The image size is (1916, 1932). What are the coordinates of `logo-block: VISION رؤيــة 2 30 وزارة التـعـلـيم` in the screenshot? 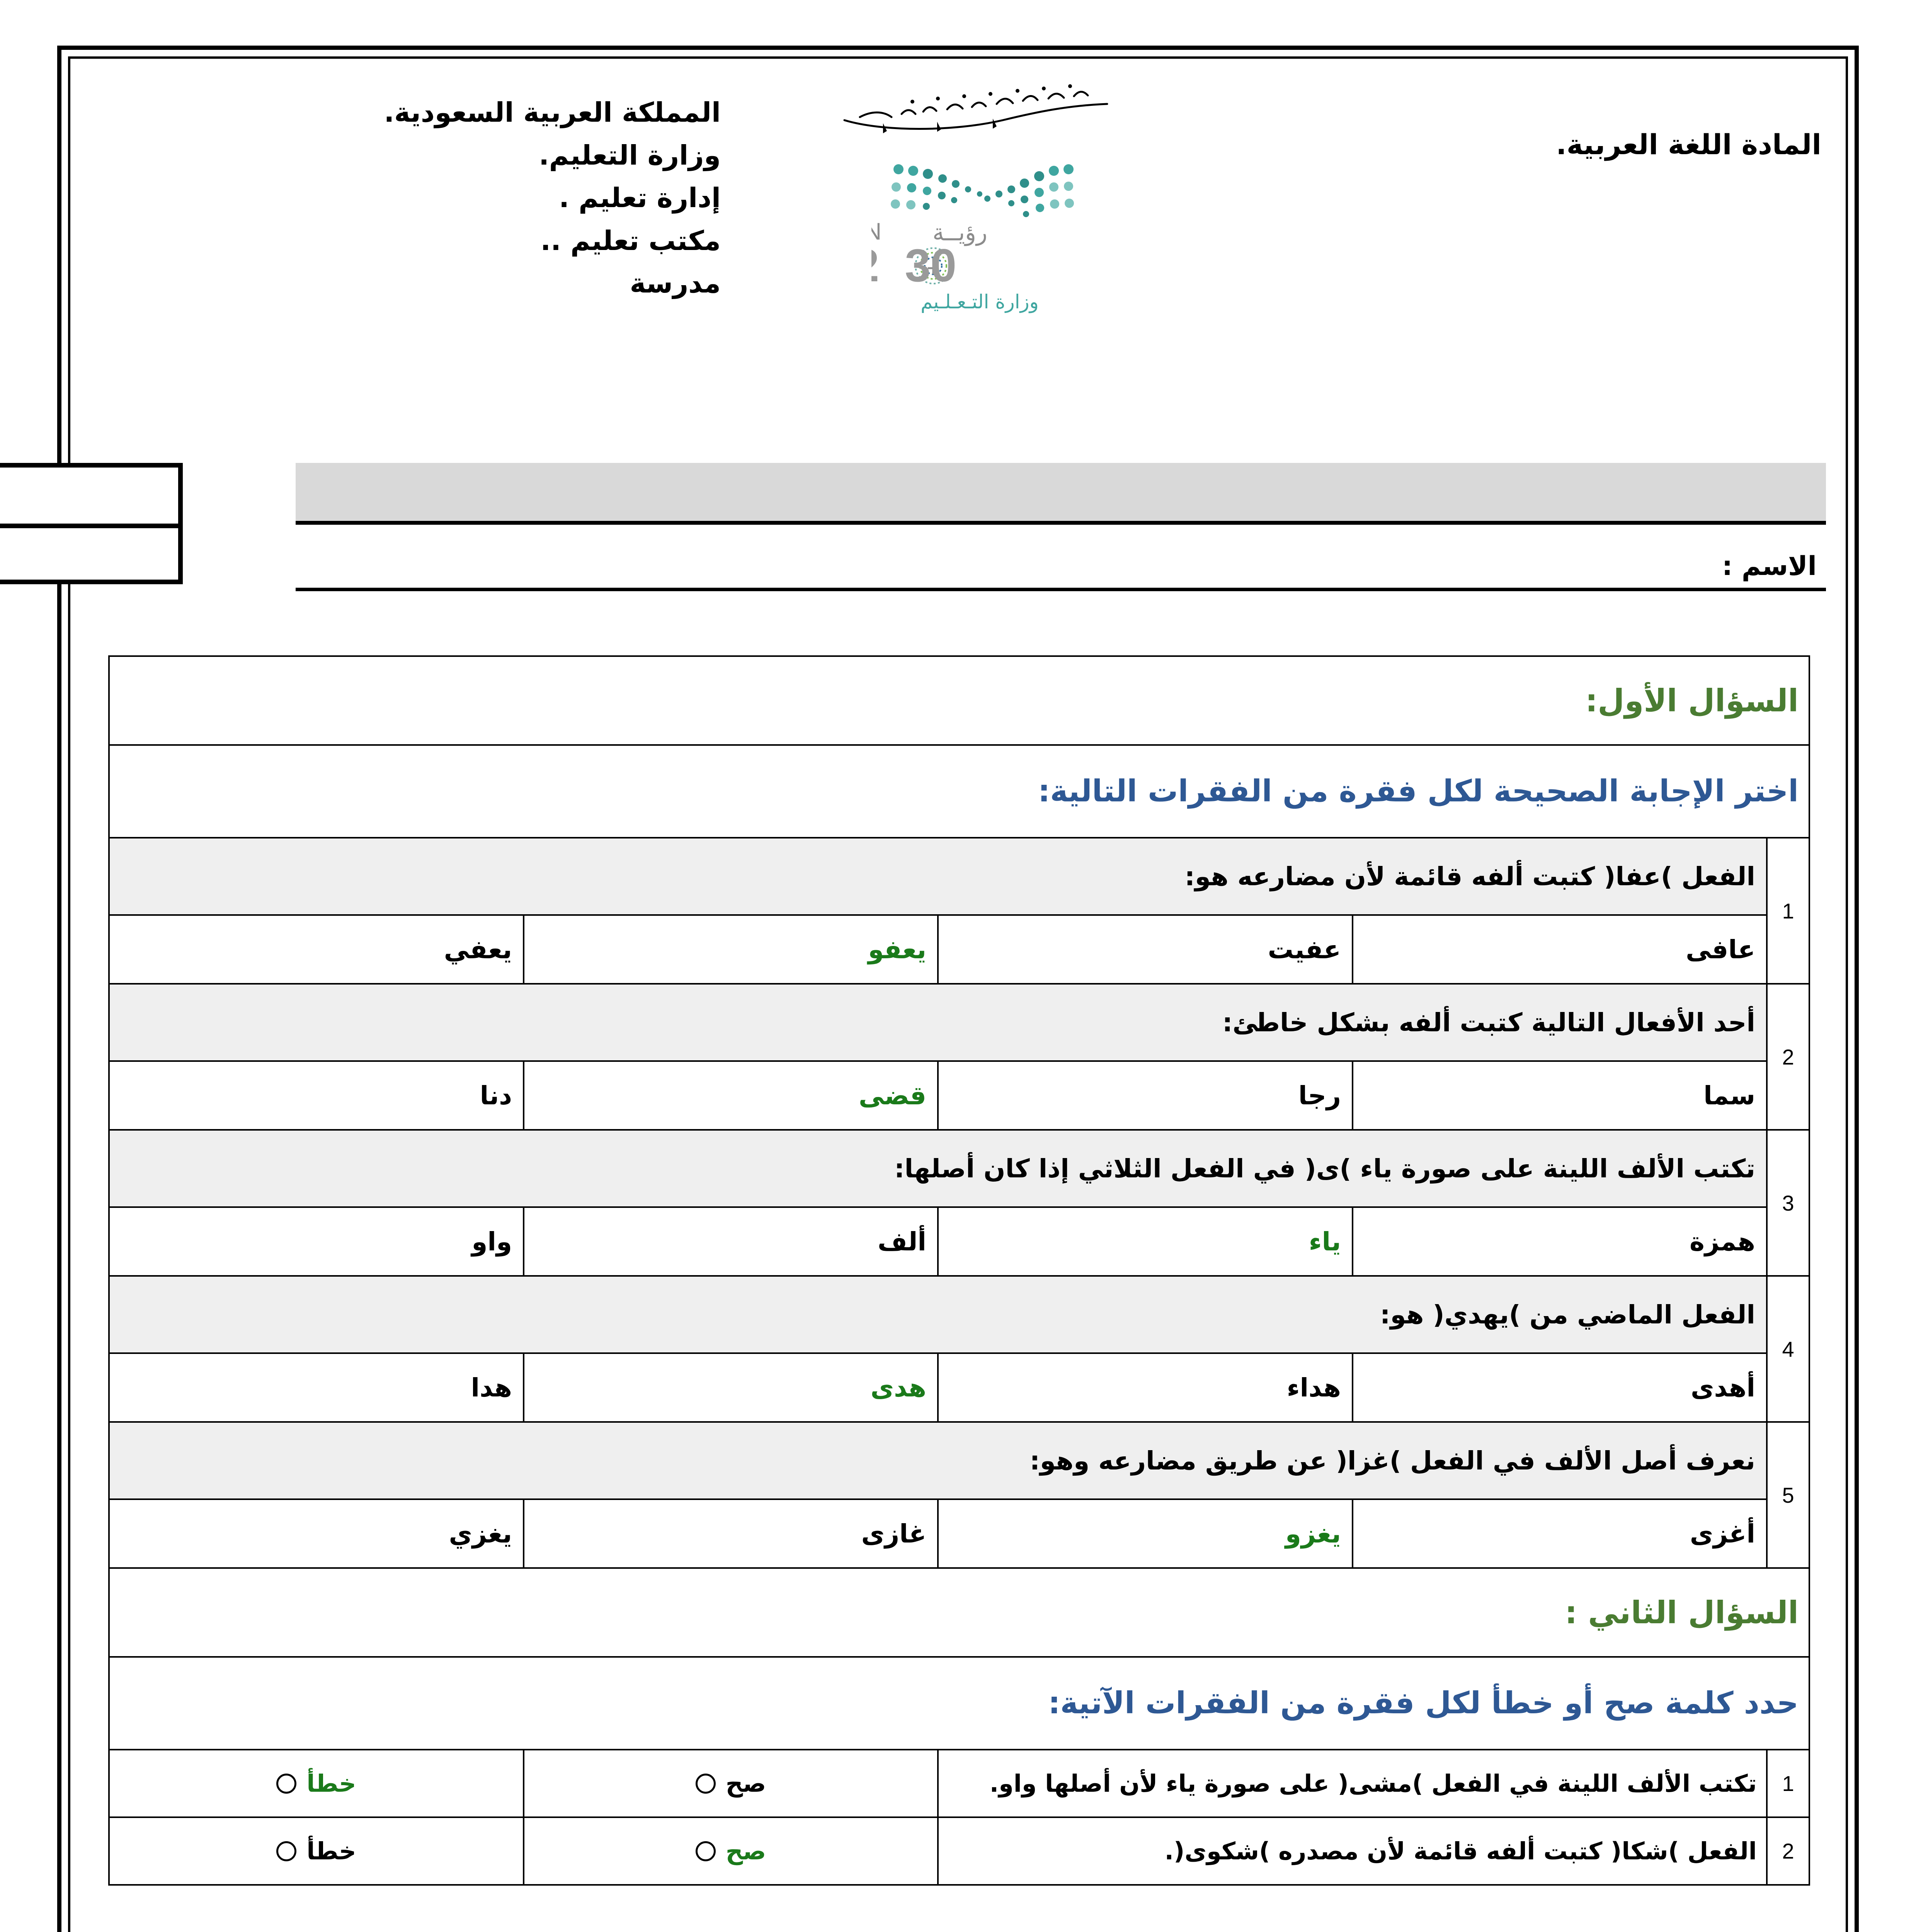 It's located at (979, 194).